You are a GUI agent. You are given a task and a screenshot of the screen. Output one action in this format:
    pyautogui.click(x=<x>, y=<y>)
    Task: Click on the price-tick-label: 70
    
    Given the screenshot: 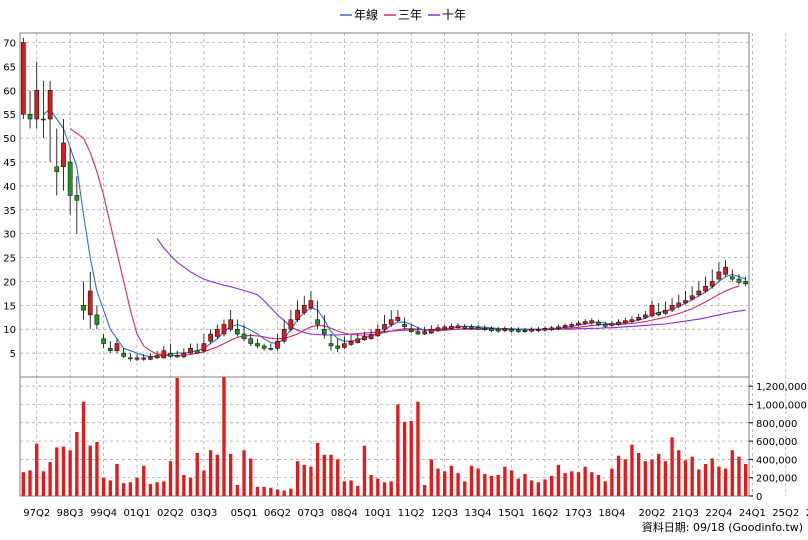 What is the action you would take?
    pyautogui.click(x=9, y=44)
    